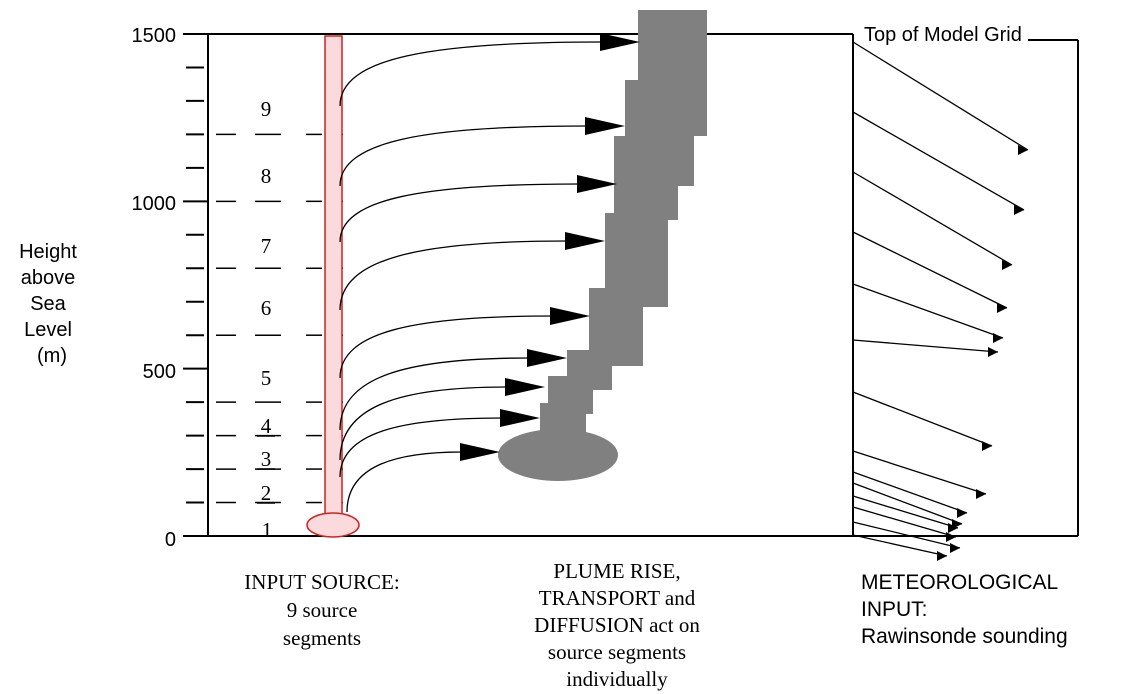 This screenshot has width=1133, height=694. What do you see at coordinates (266, 246) in the screenshot?
I see `segment-label-7: 7` at bounding box center [266, 246].